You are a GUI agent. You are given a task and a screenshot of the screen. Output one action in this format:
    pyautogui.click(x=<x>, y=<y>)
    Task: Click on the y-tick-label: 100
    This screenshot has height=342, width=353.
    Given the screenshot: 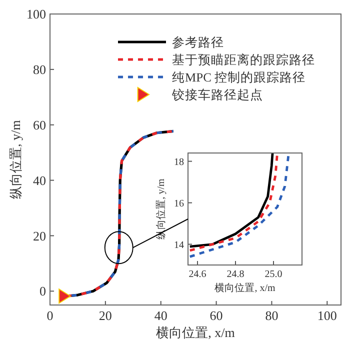 What is the action you would take?
    pyautogui.click(x=36, y=14)
    